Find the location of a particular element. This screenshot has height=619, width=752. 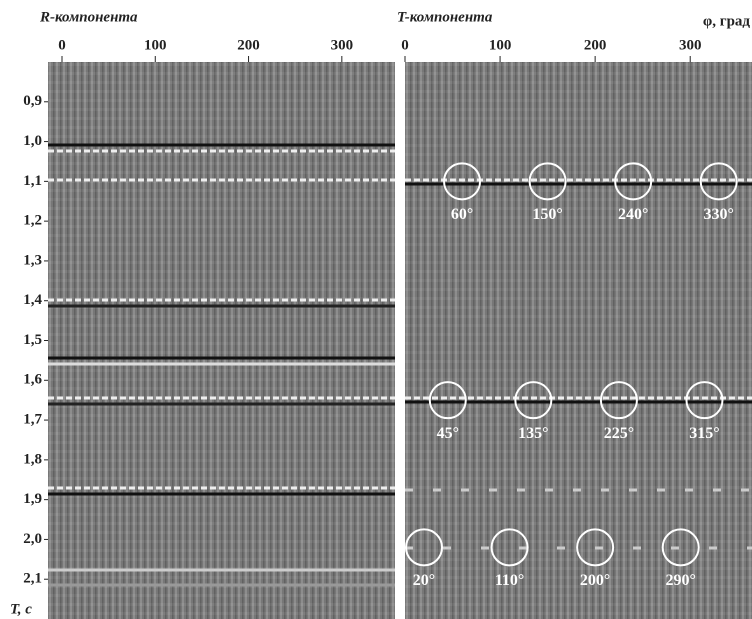

y-tick-label: 1,2 is located at coordinates (32, 221).